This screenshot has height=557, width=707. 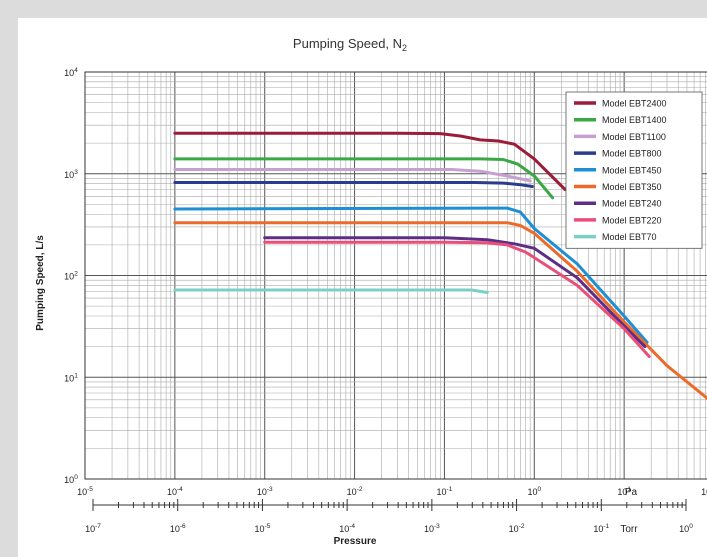 What do you see at coordinates (632, 154) in the screenshot?
I see `legend-label: Model EBT800` at bounding box center [632, 154].